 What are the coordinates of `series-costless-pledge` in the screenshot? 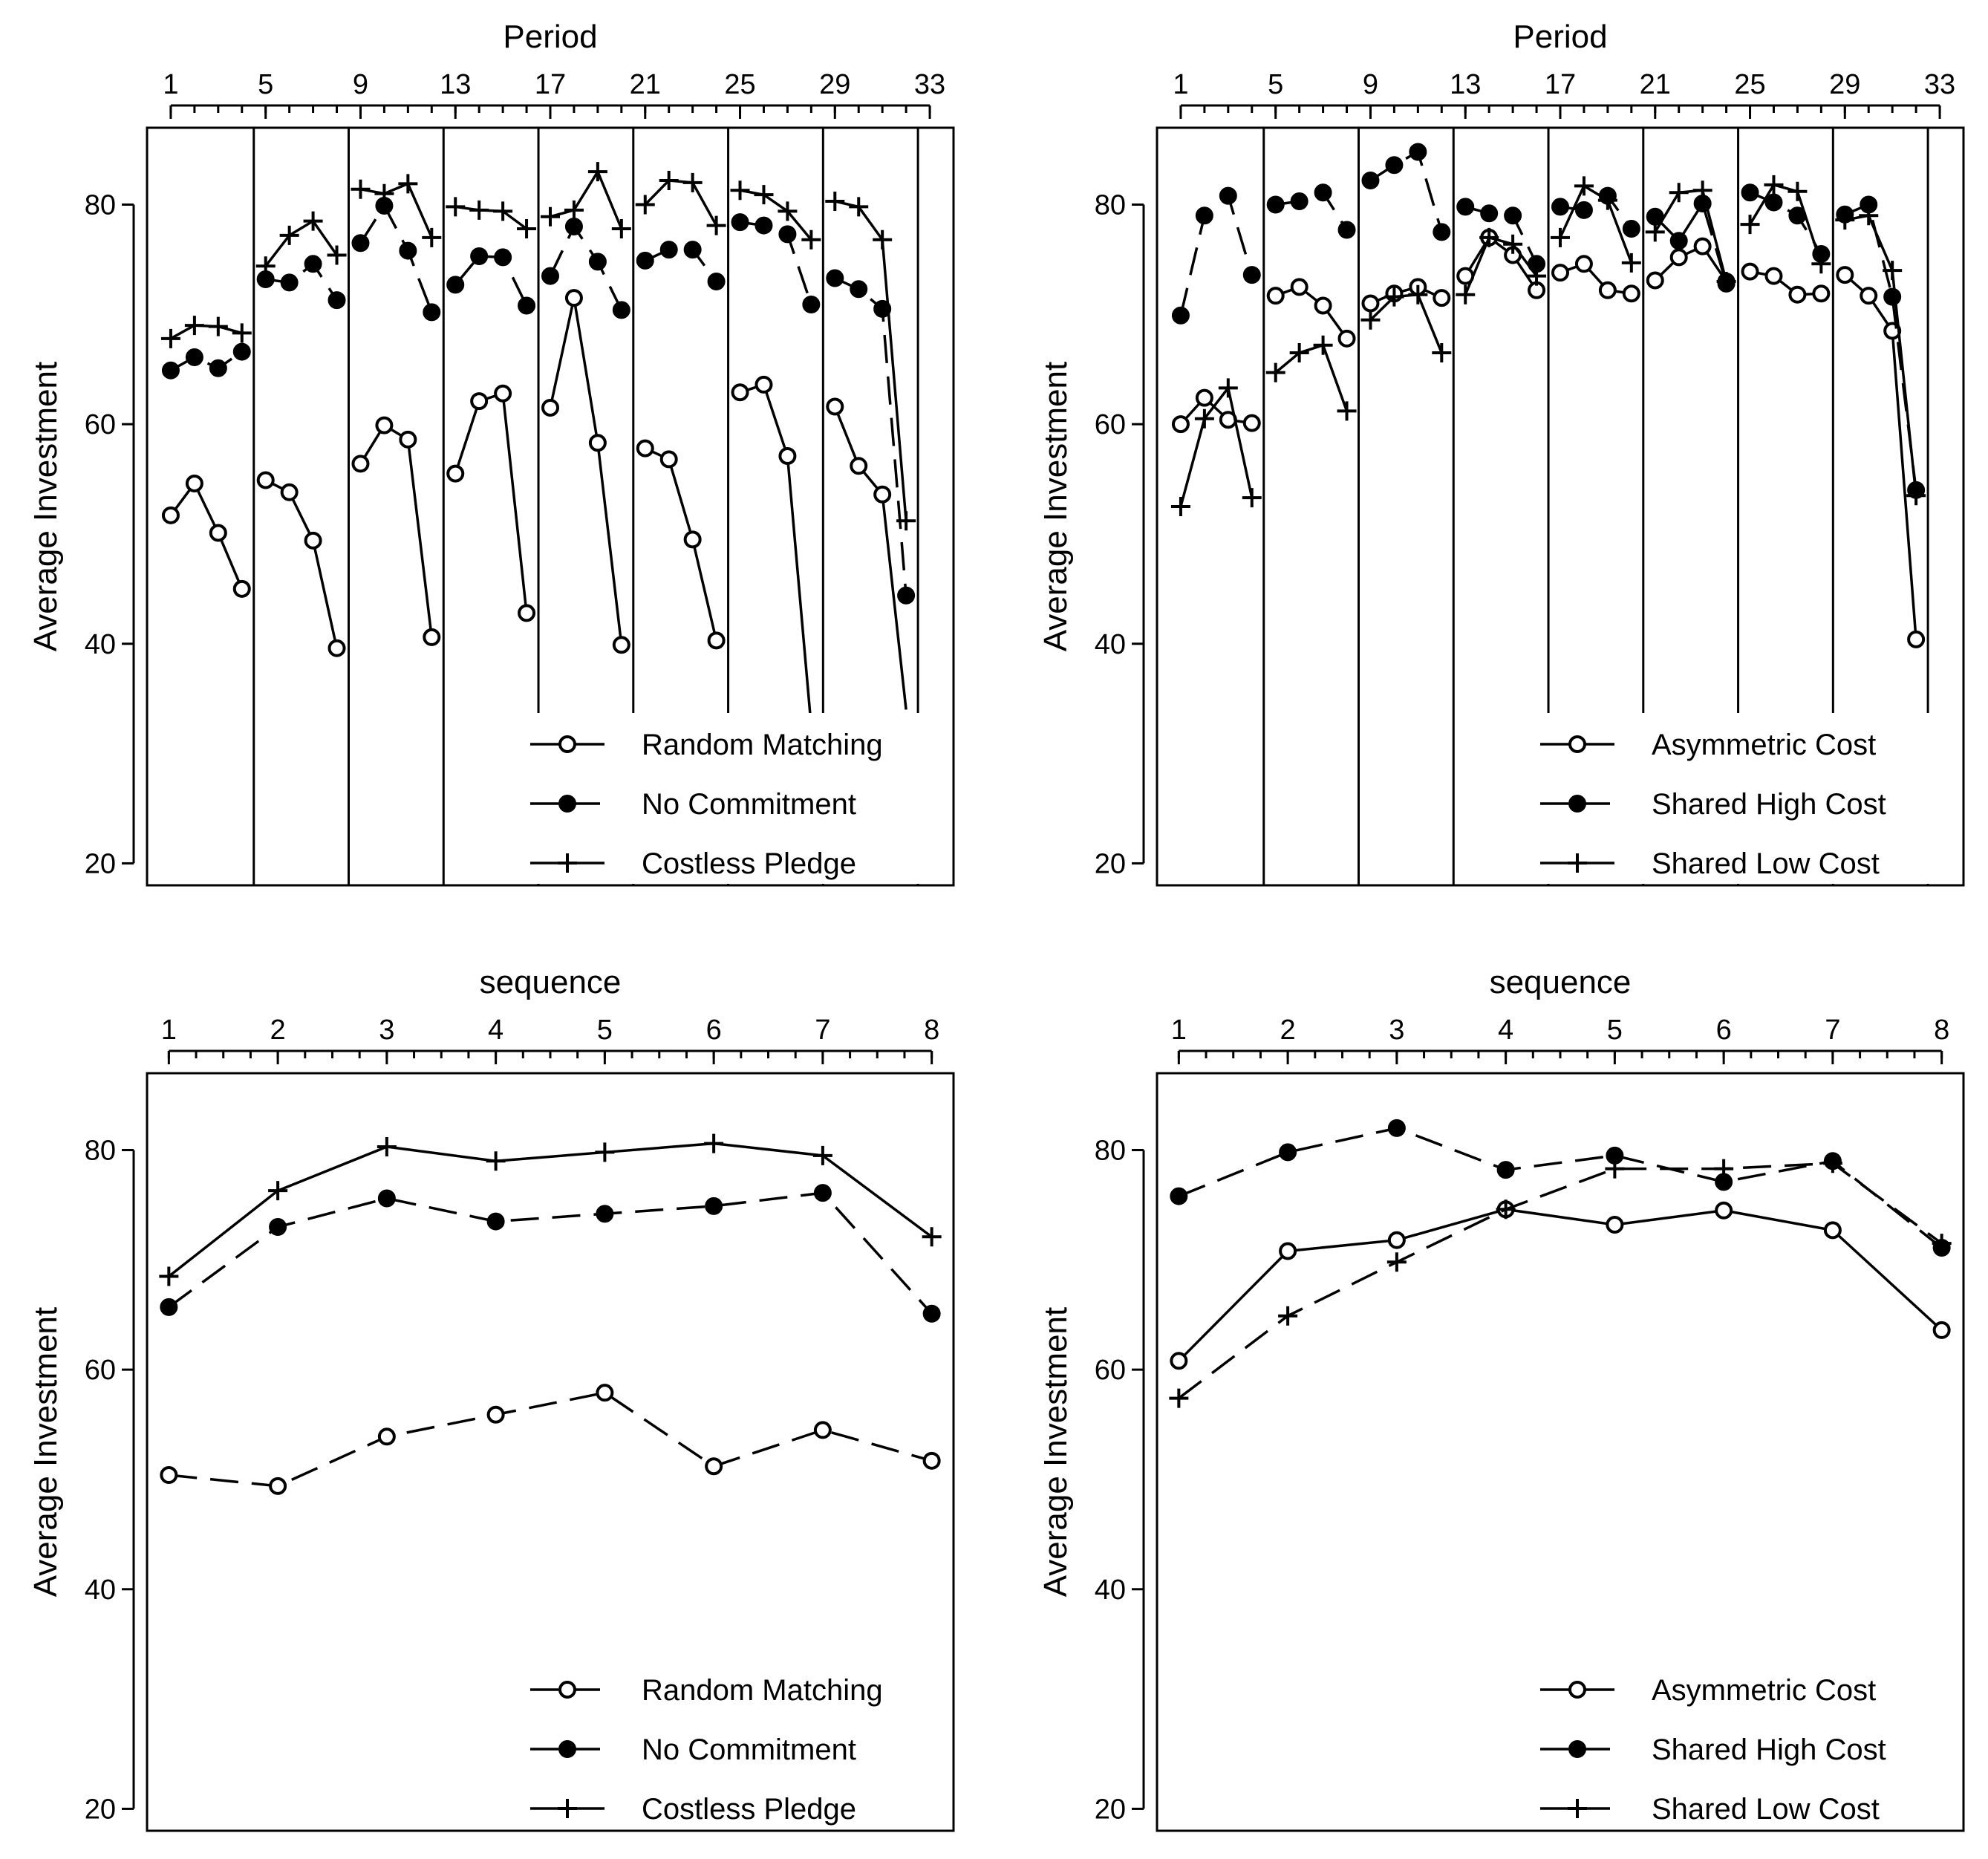 It's located at (538, 346).